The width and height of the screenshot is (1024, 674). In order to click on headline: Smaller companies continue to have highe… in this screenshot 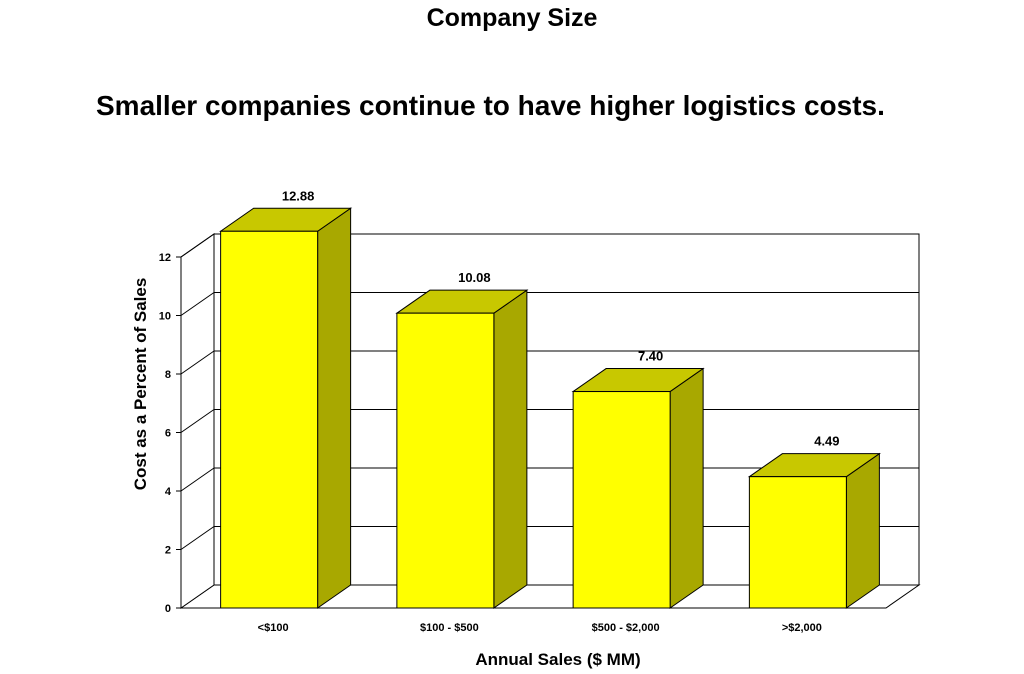, I will do `click(490, 105)`.